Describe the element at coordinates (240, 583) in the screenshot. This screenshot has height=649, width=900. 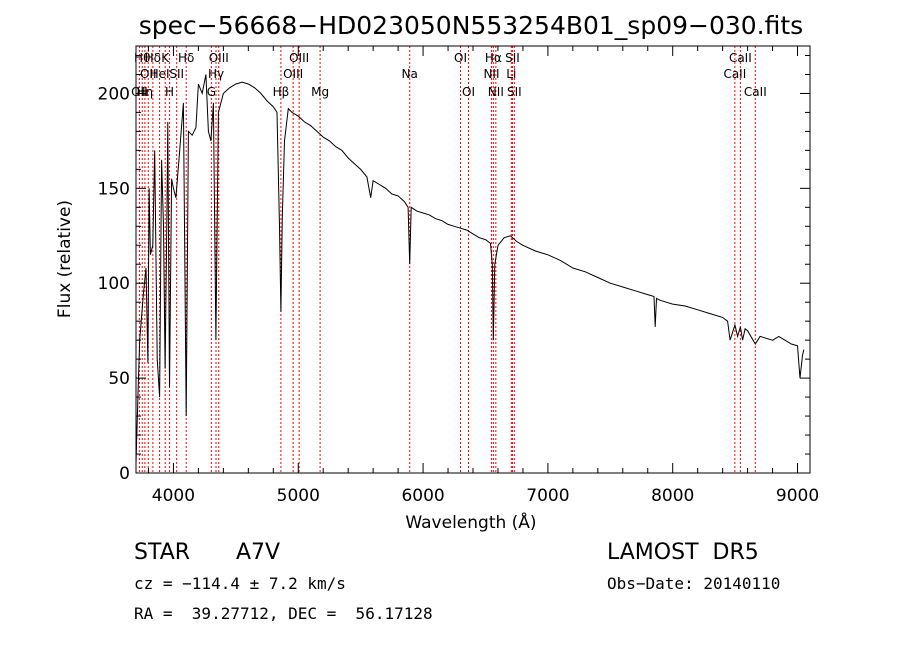
I see `redshift-label: cz = −114.4 ± 7.2 km/s` at that location.